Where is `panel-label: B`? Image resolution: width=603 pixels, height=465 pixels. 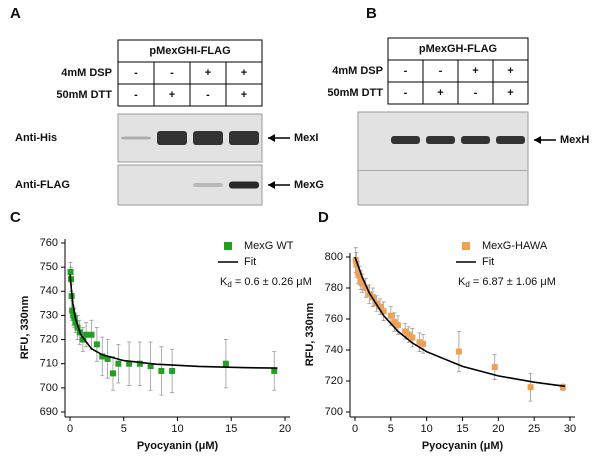 panel-label: B is located at coordinates (371, 13).